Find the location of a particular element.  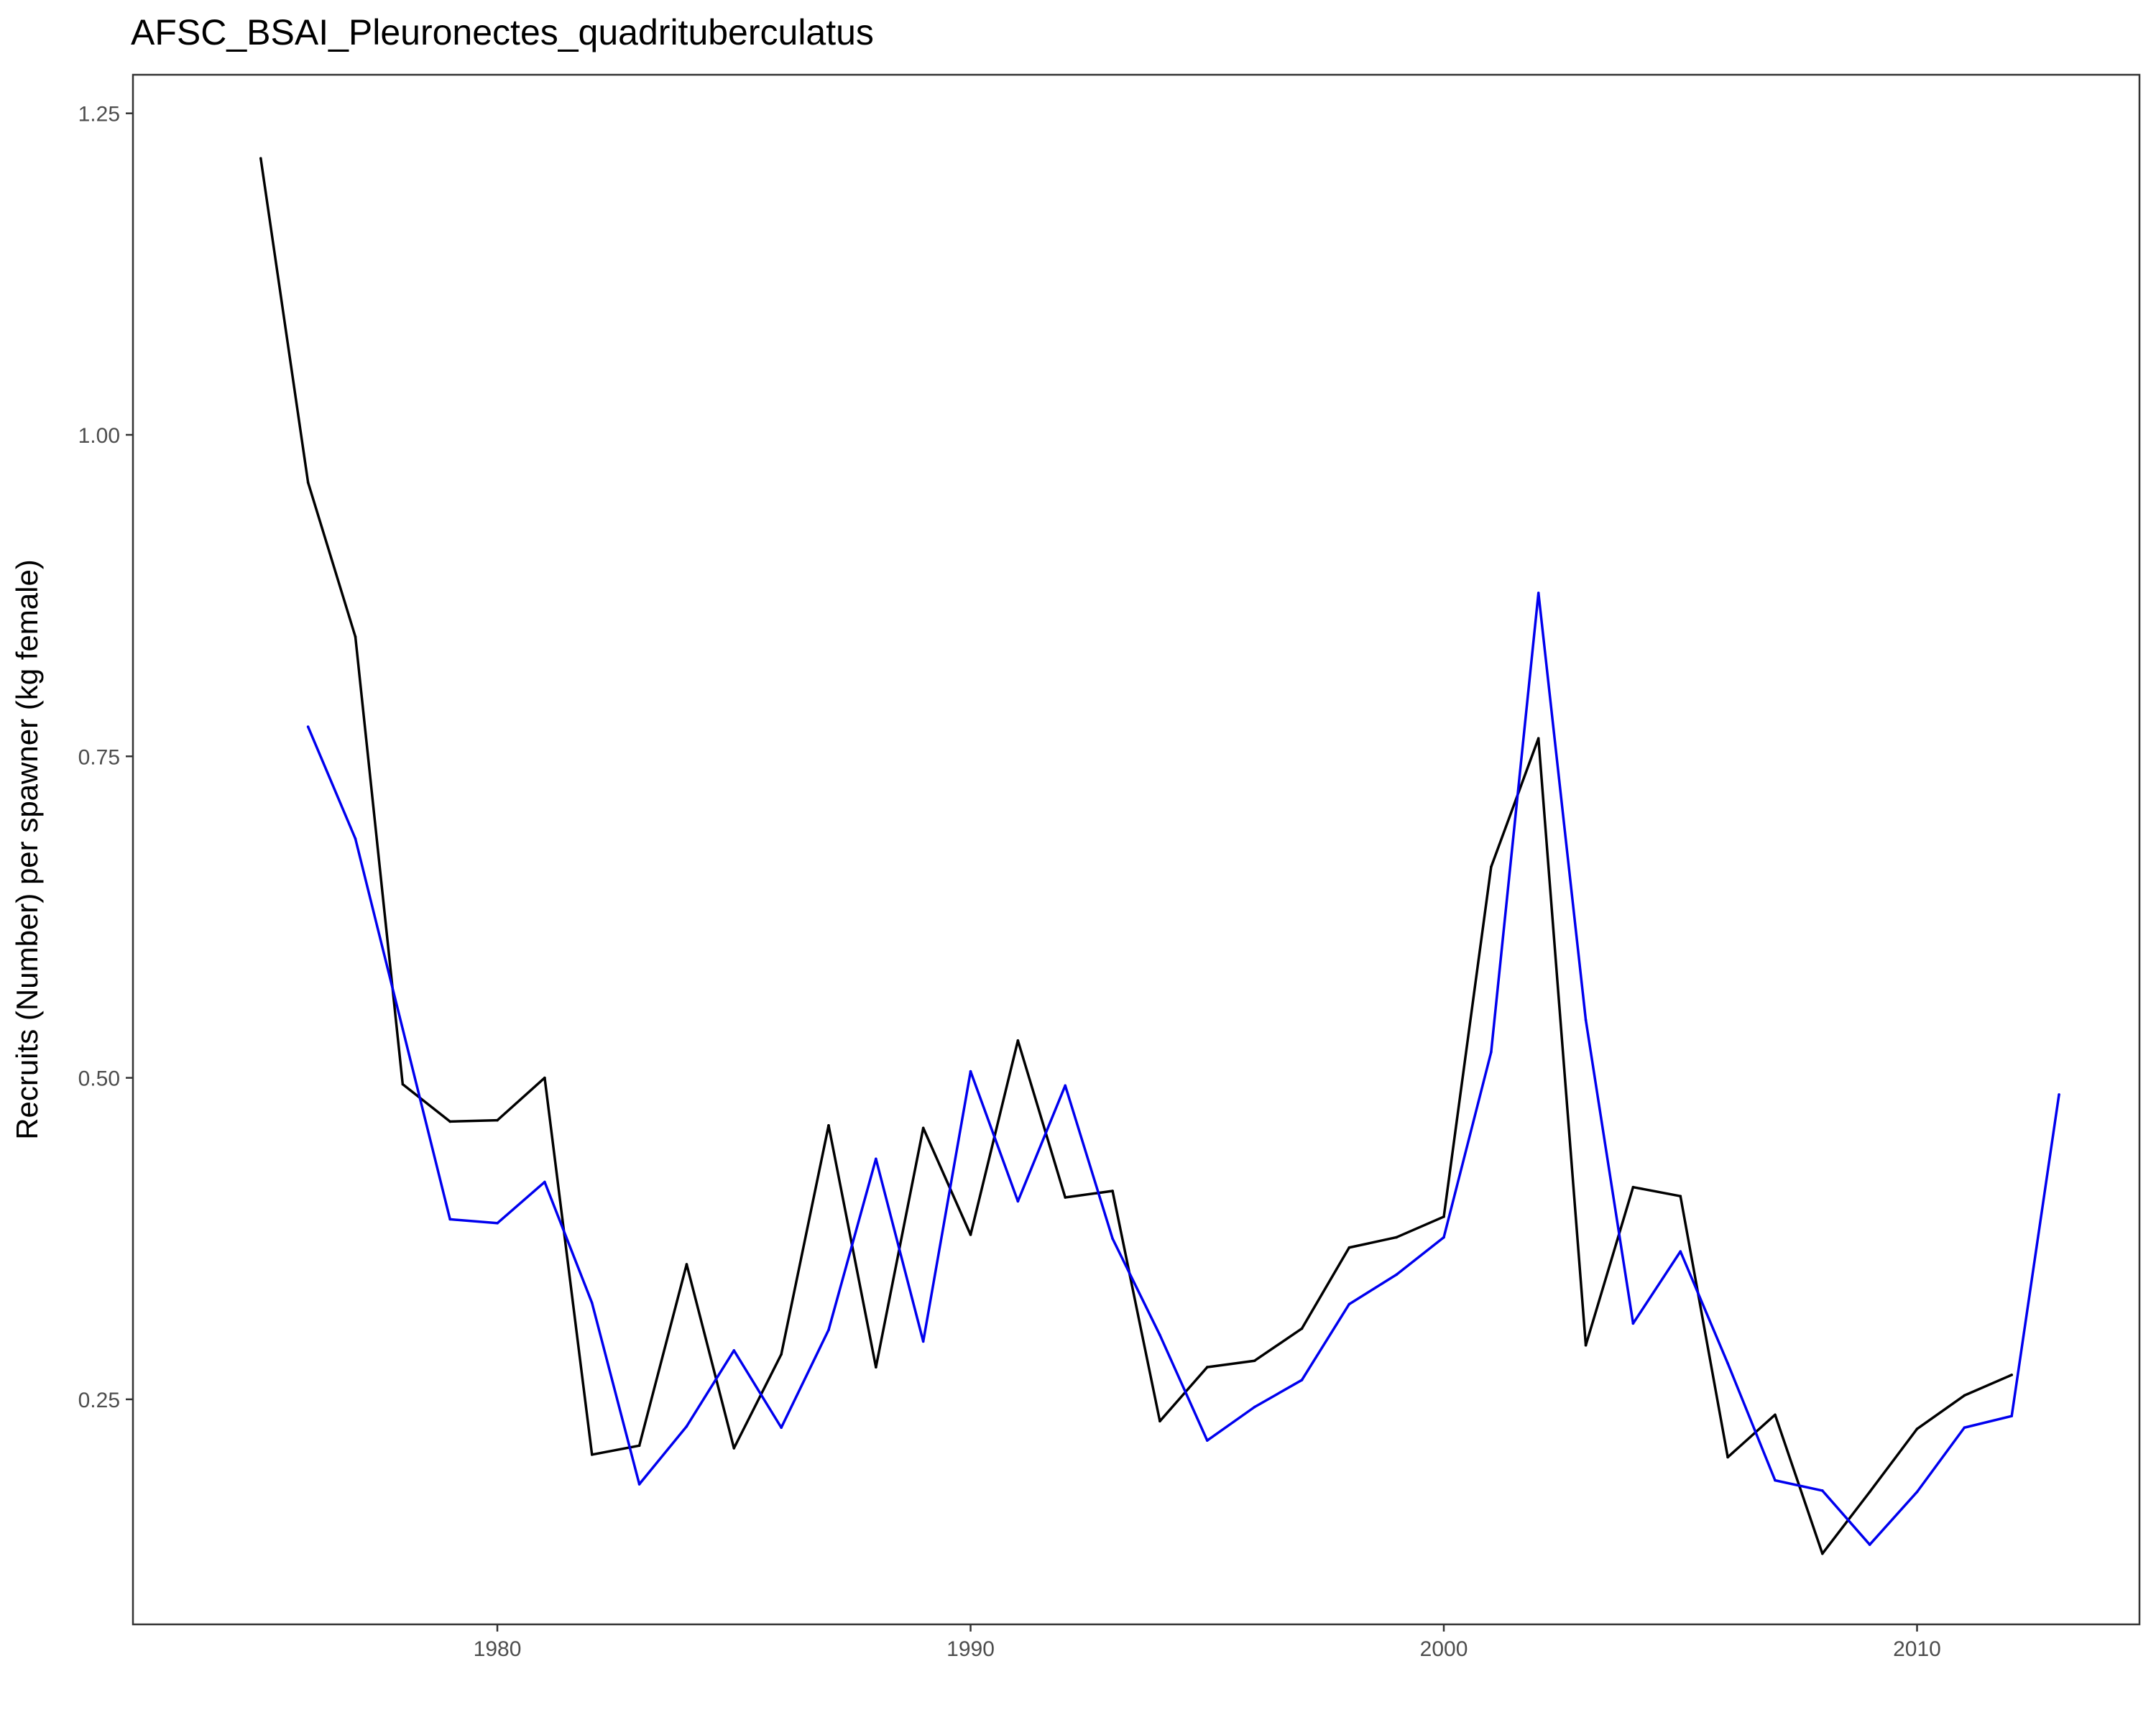

y-tick-label: 1.25 is located at coordinates (99, 114).